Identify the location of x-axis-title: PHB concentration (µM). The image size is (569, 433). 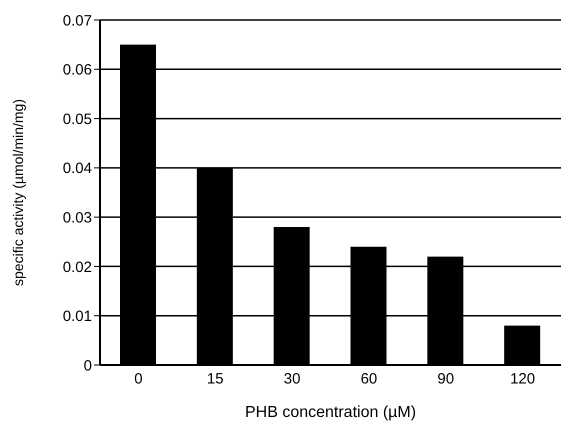
(330, 412).